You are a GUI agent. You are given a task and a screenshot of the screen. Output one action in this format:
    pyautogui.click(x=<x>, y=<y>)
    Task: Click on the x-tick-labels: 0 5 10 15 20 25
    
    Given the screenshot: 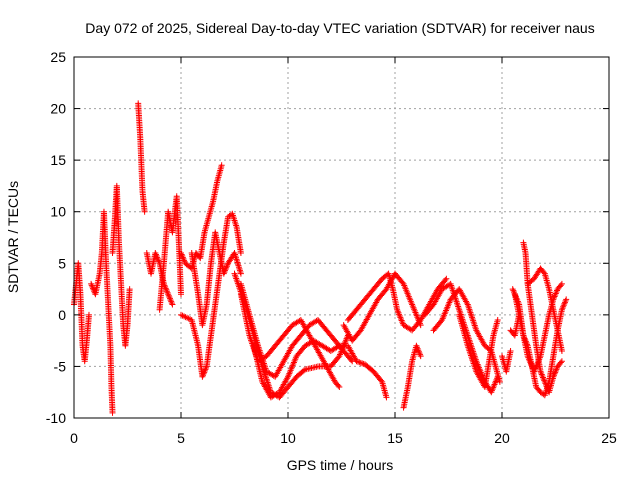 What is the action you would take?
    pyautogui.click(x=343, y=438)
    